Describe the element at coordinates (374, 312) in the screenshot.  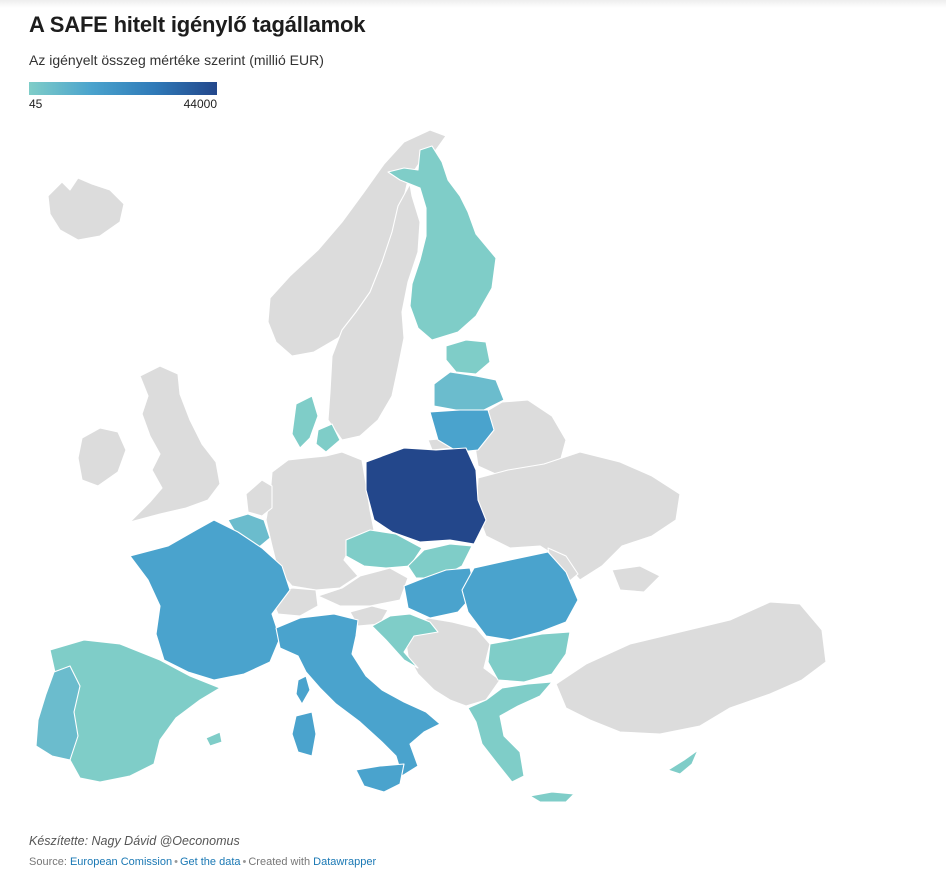
I see `country-sweden` at that location.